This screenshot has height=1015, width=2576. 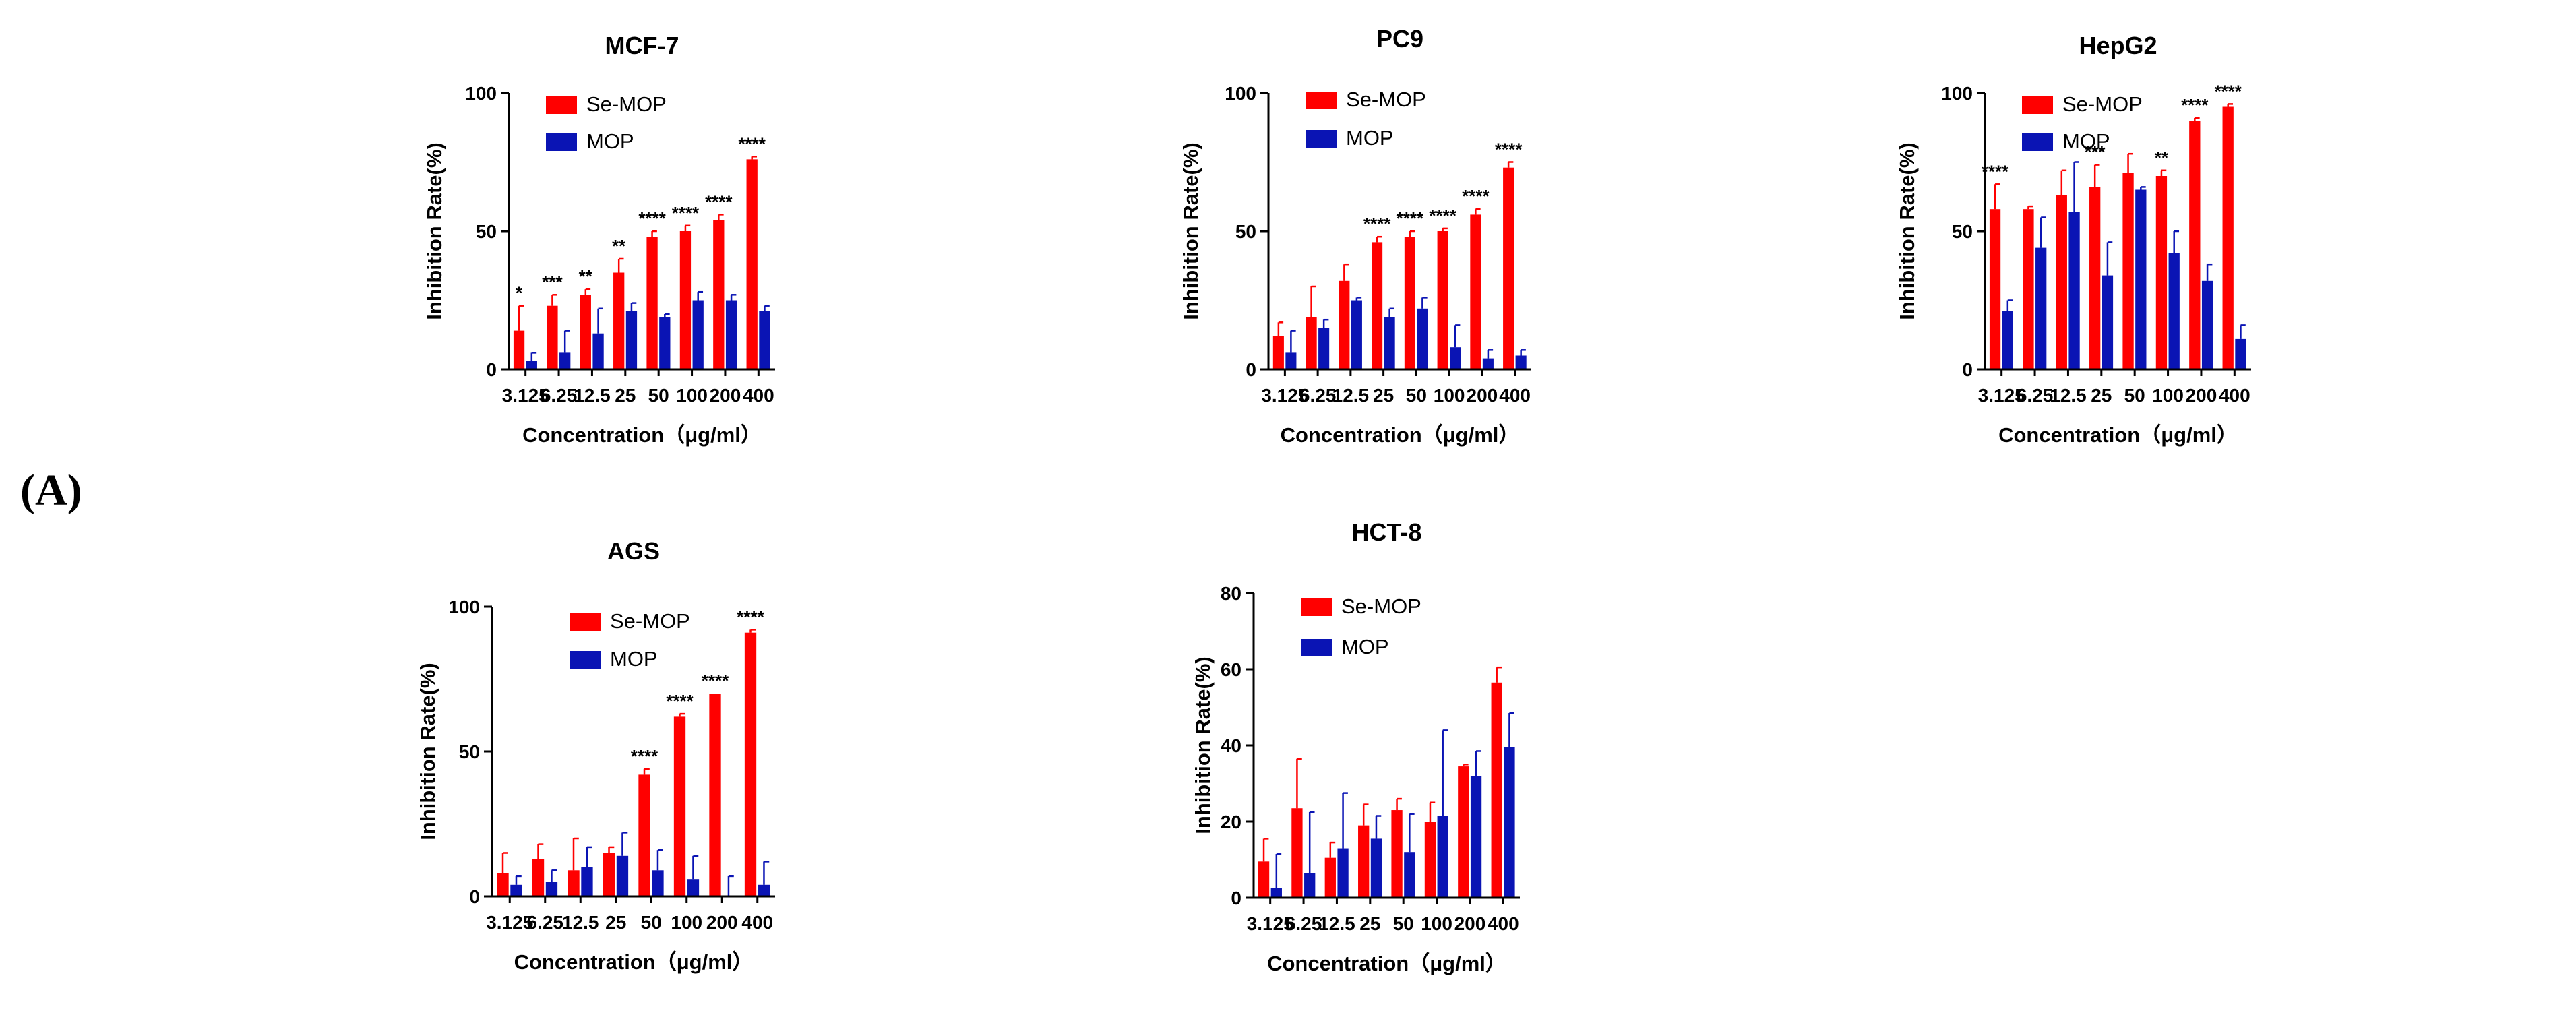 I want to click on panel-label: (A), so click(x=51, y=490).